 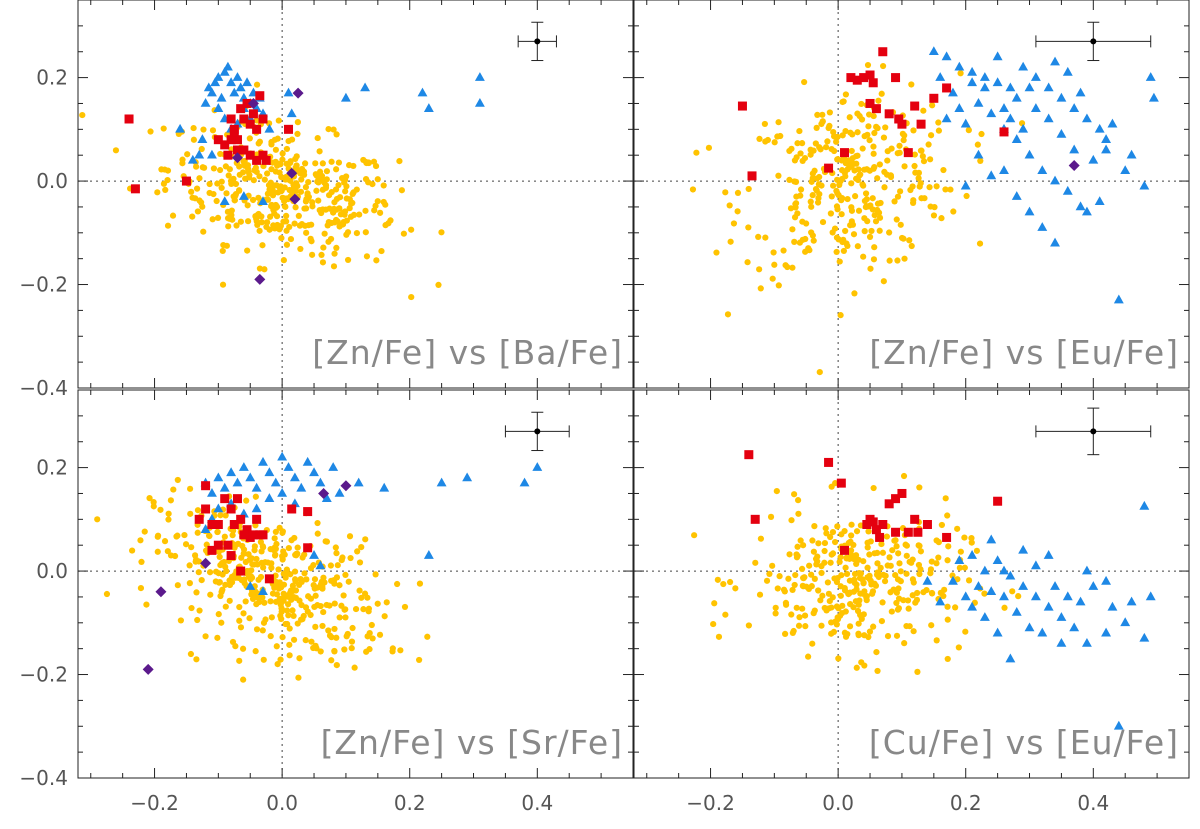 I want to click on data-points, so click(x=318, y=567).